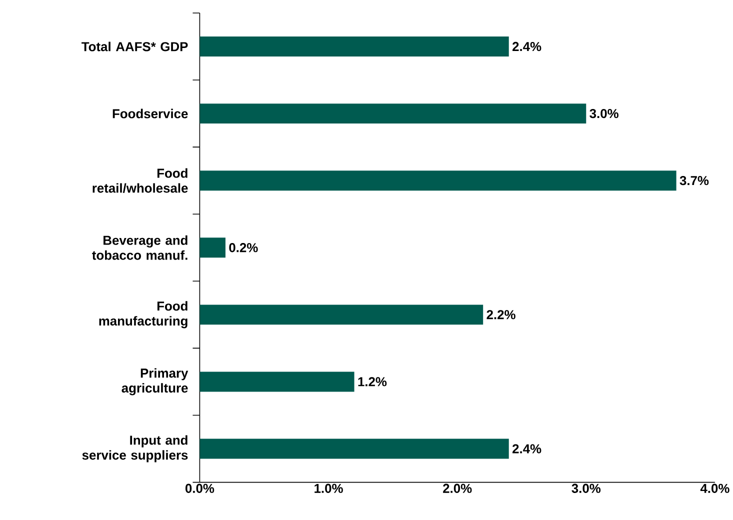  I want to click on y-tick-label: Foodservice, so click(150, 113).